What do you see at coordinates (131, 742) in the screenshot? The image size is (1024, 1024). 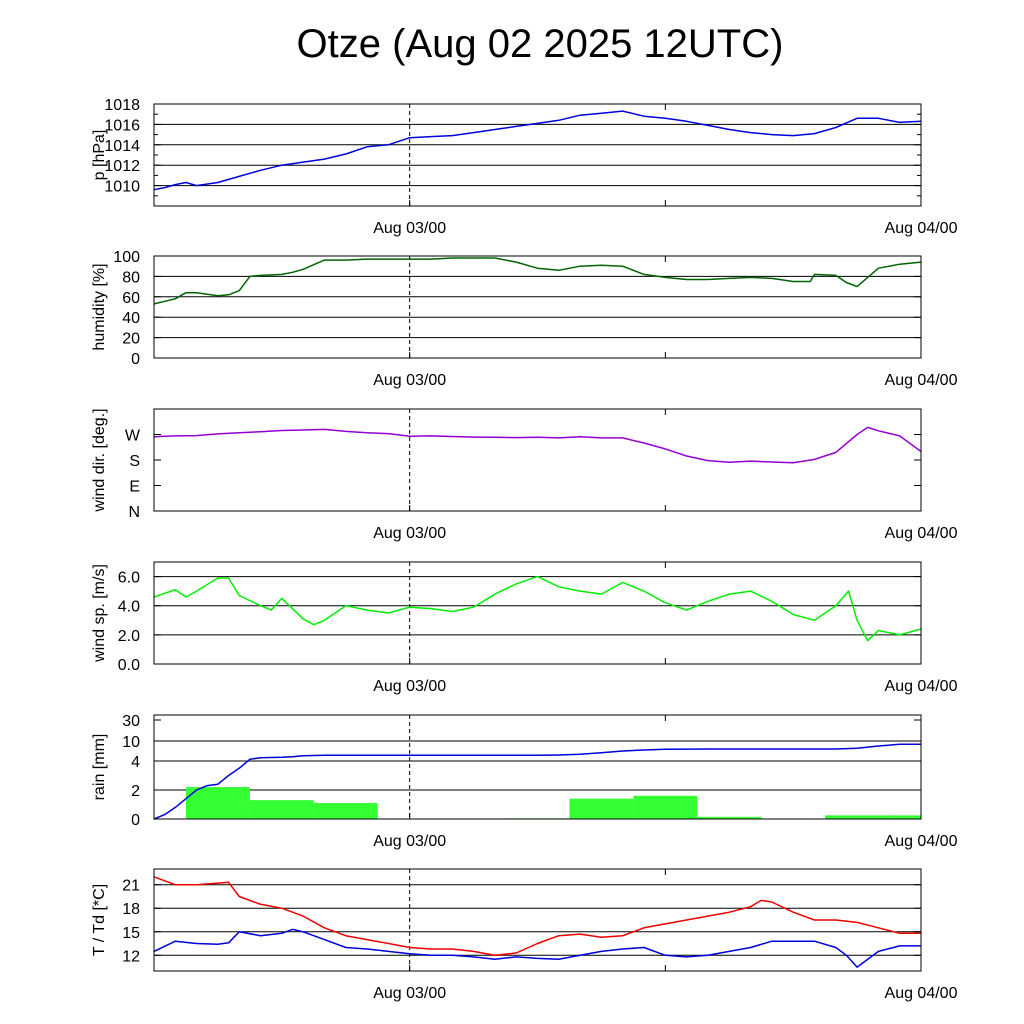 I see `y-tick-label: 10` at bounding box center [131, 742].